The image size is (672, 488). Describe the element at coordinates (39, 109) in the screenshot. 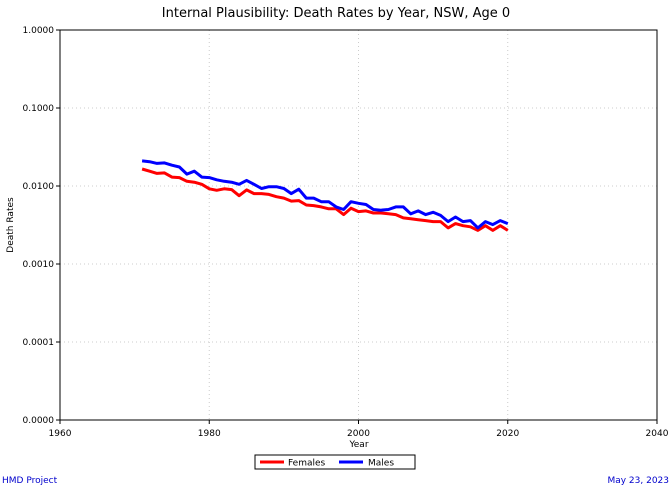

I see `y-tick-label: 0.1000` at that location.